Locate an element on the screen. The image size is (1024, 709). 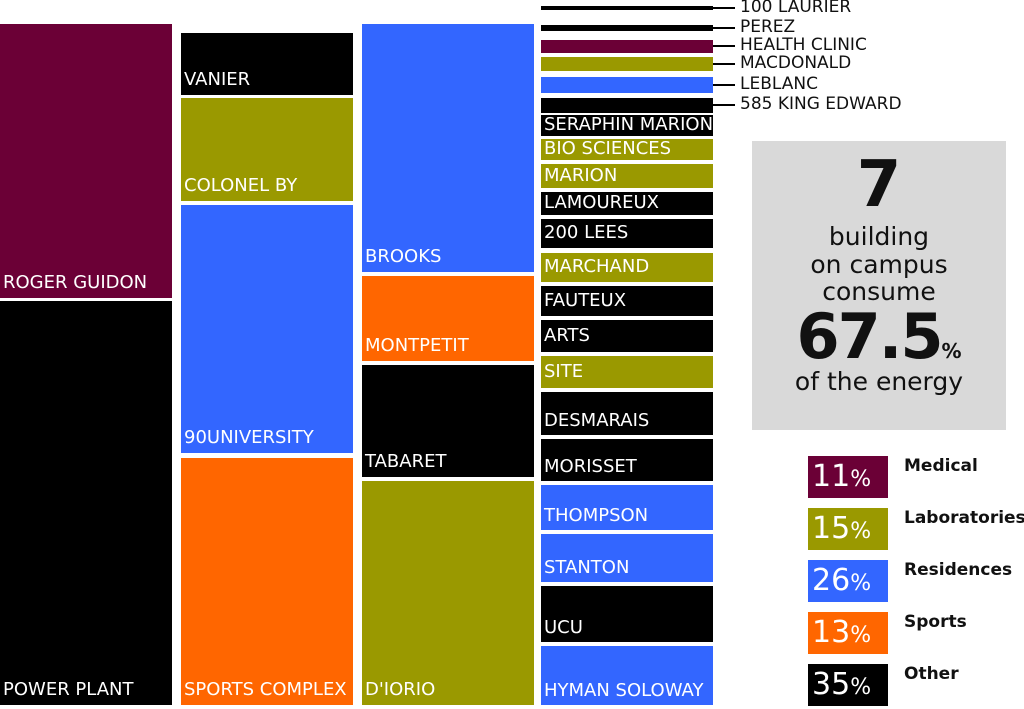
legend-label-laboratories: Laboratories is located at coordinates (964, 518).